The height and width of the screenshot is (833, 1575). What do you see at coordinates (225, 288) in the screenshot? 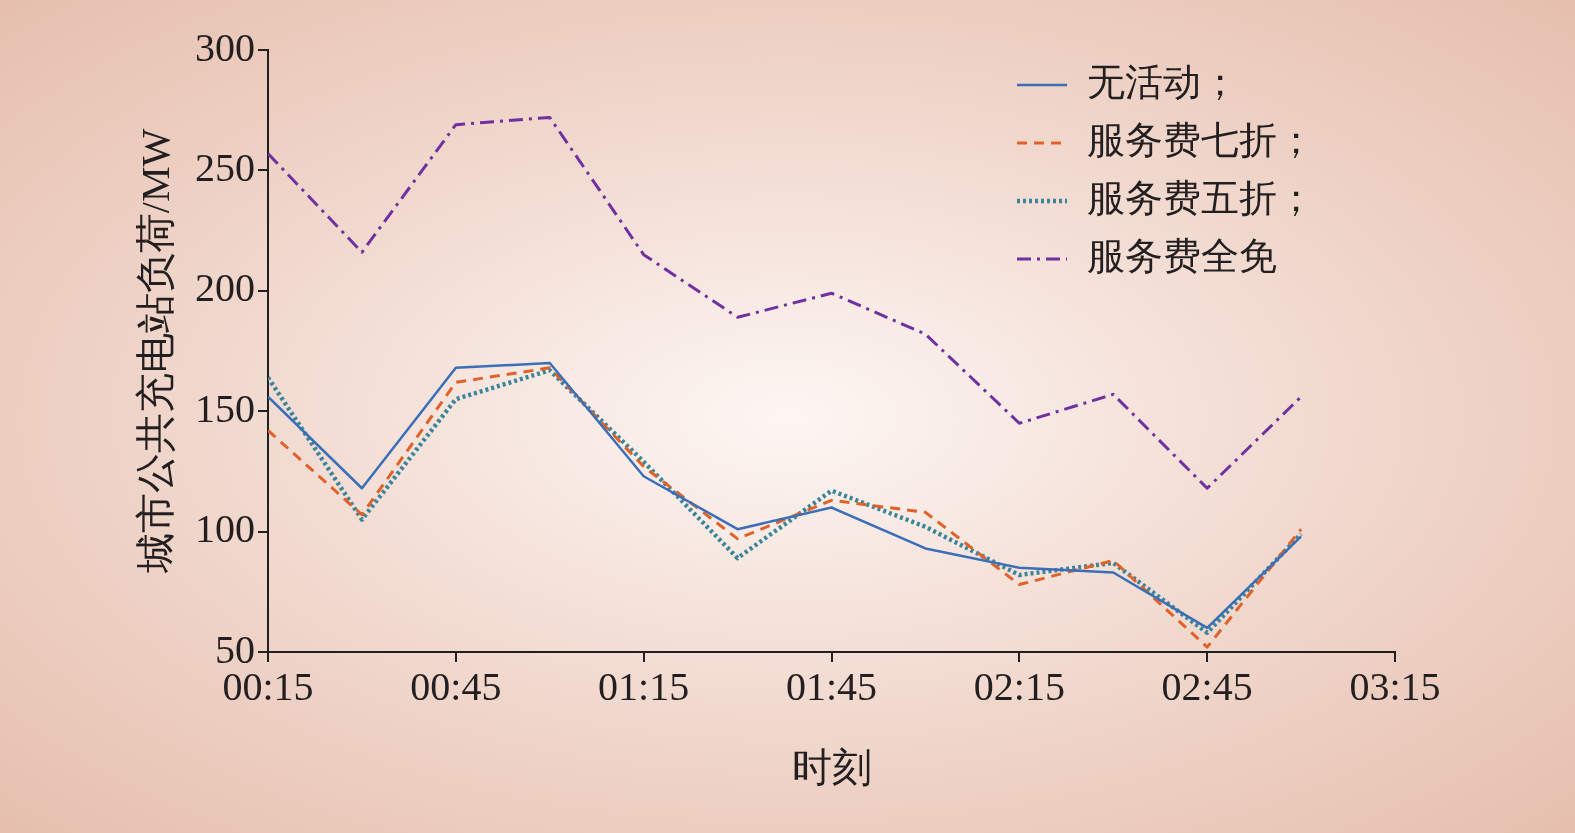
I see `y-tick-label: 200` at bounding box center [225, 288].